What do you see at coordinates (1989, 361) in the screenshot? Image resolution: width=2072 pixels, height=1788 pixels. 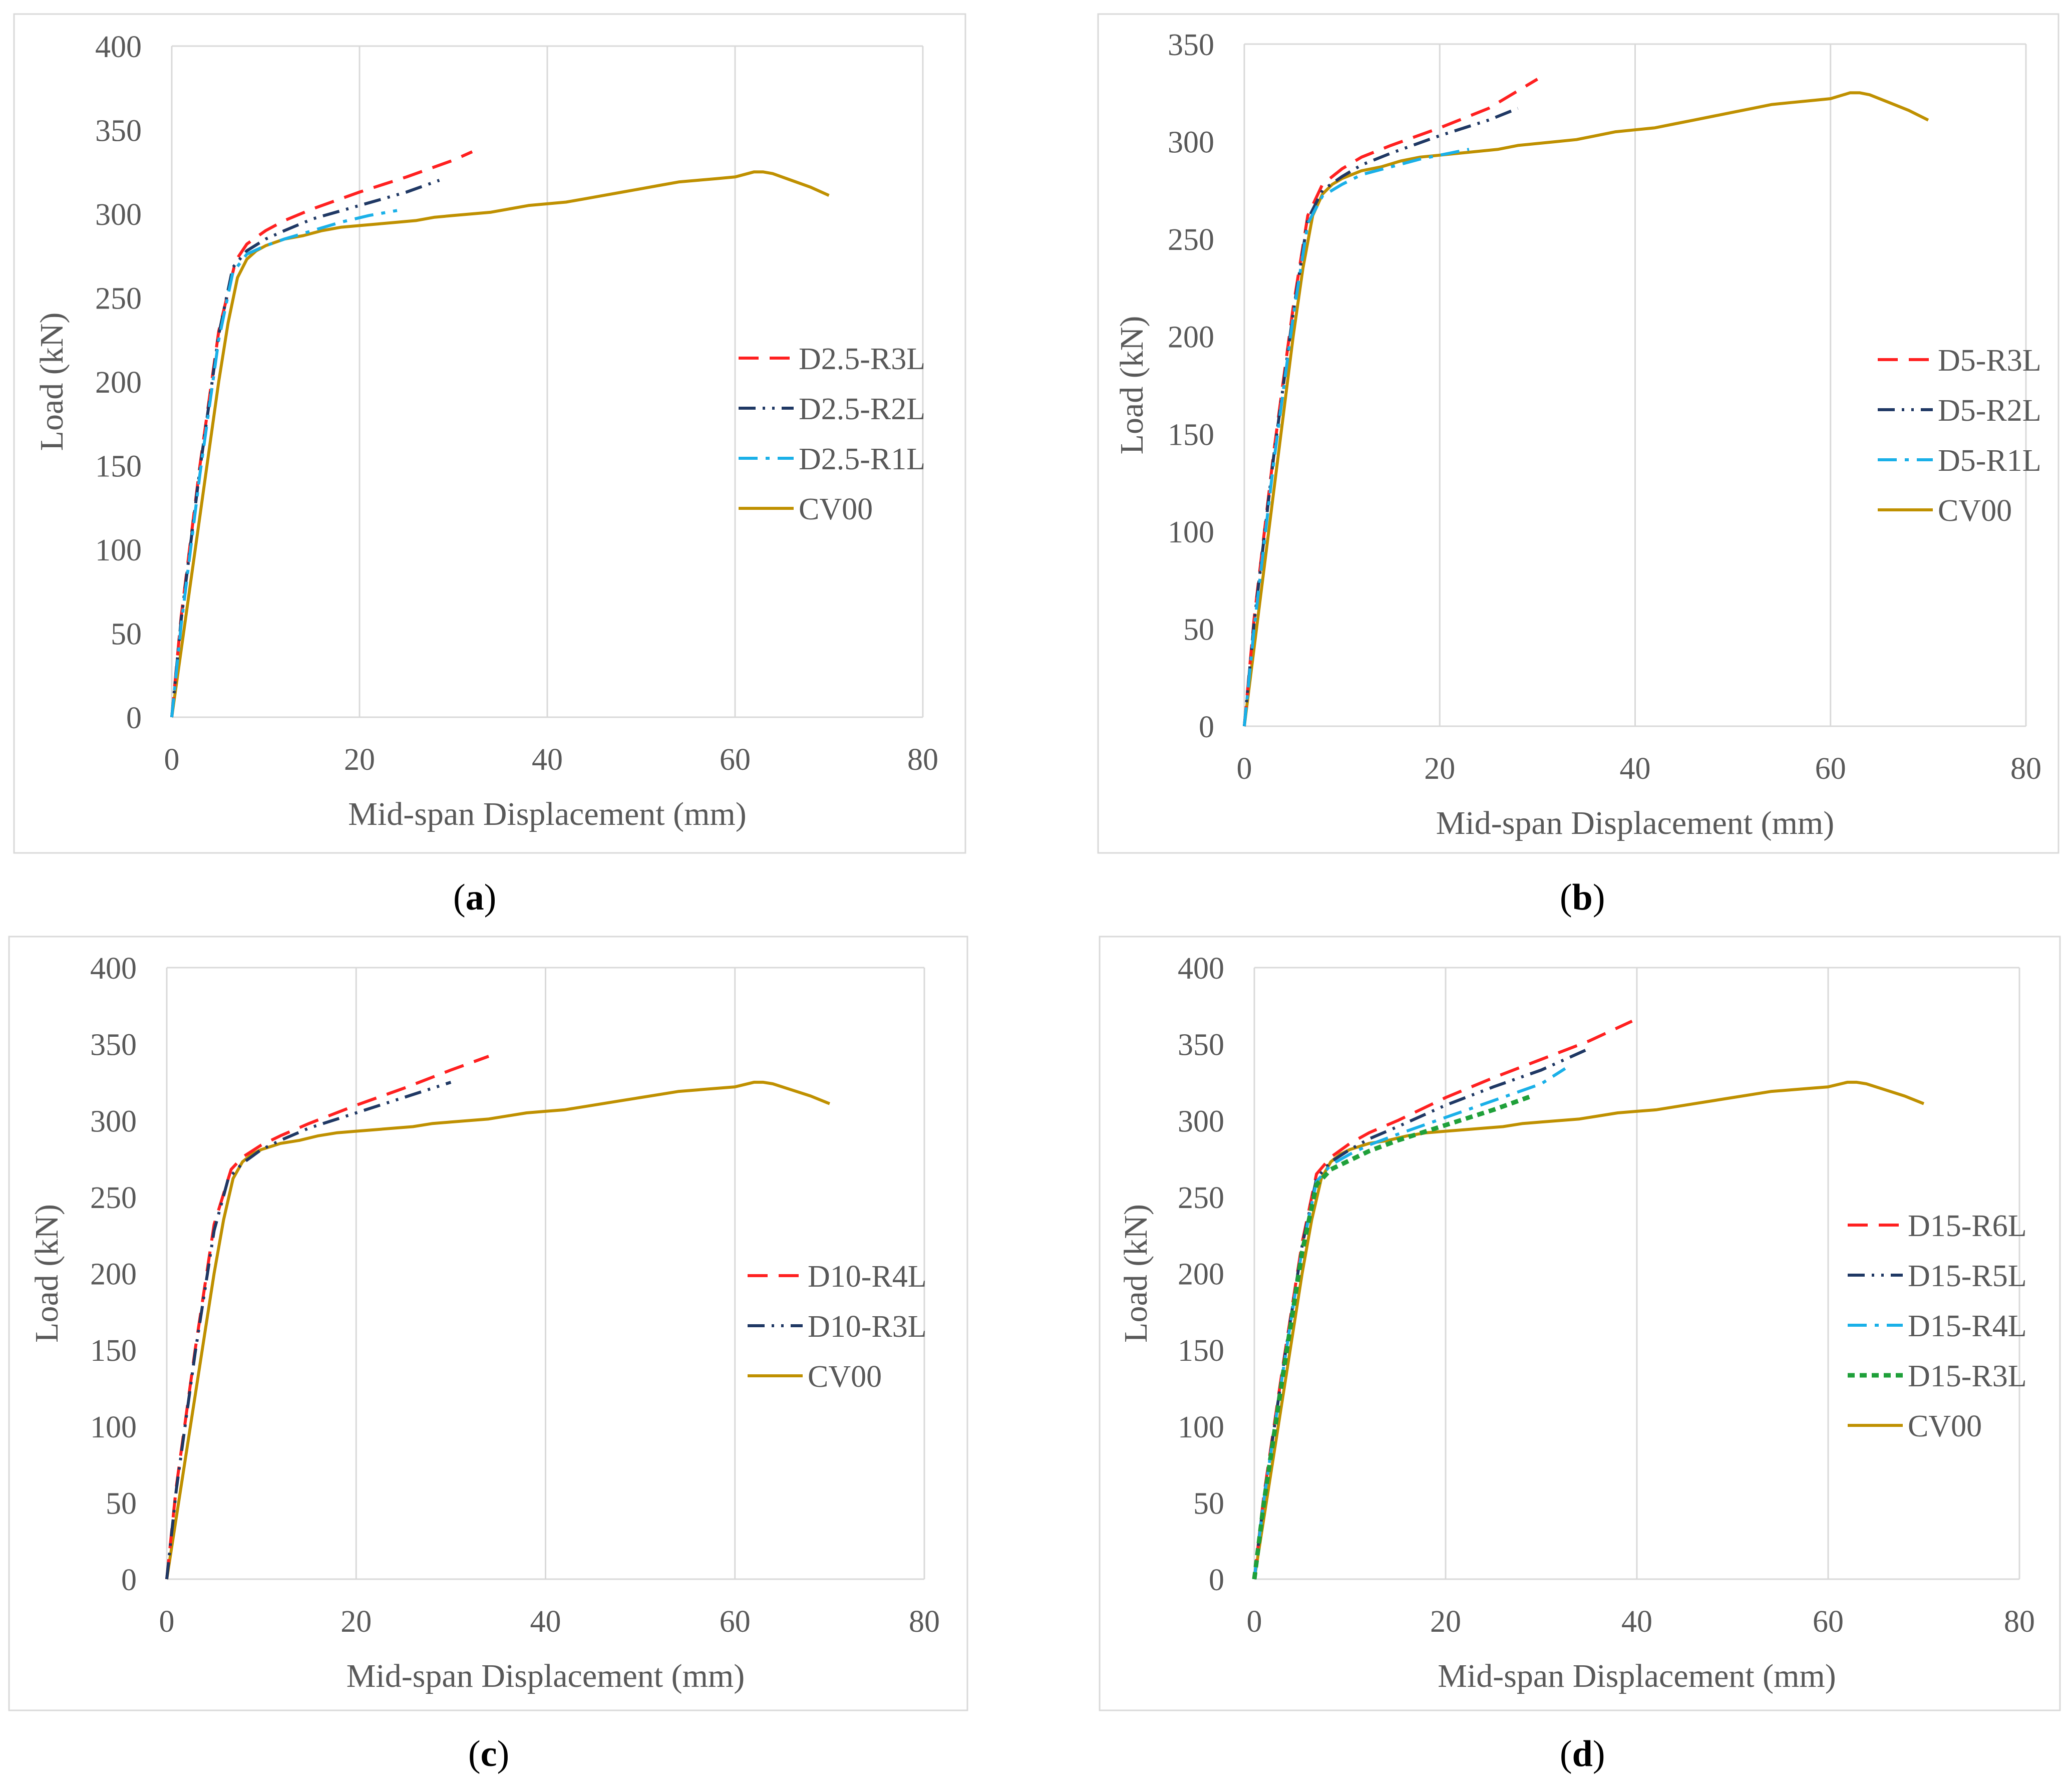 I see `legend-label: D5-R3L` at bounding box center [1989, 361].